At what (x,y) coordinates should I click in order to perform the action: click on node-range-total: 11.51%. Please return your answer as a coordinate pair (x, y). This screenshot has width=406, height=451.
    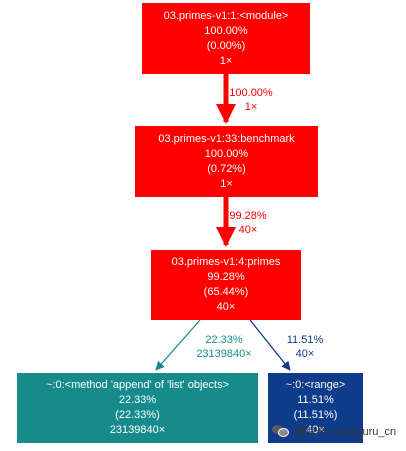
    Looking at the image, I should click on (315, 400).